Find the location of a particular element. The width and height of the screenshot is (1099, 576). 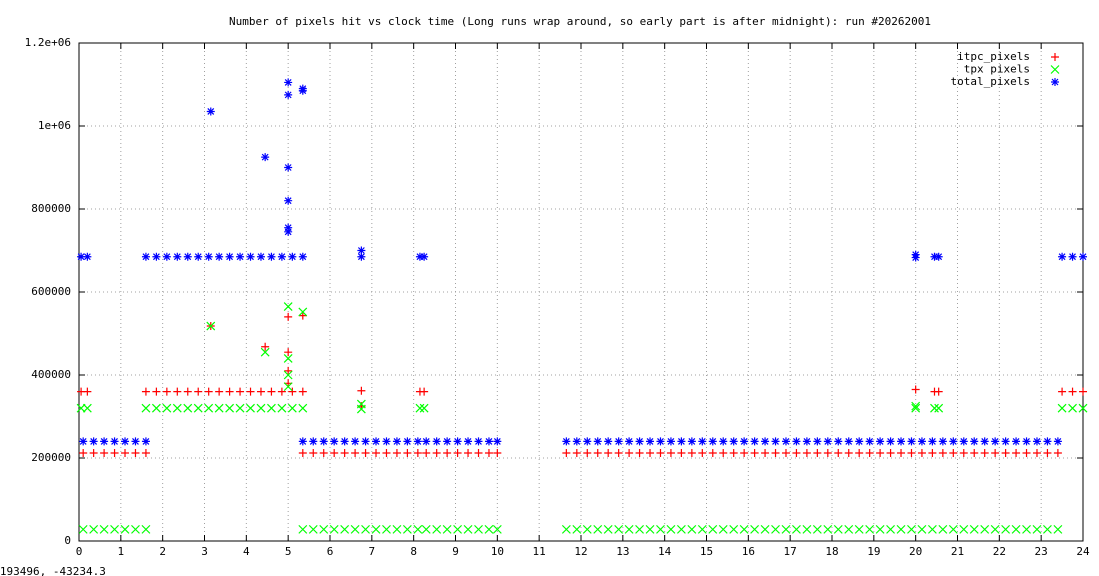

x-tick-label: 9 is located at coordinates (455, 551).